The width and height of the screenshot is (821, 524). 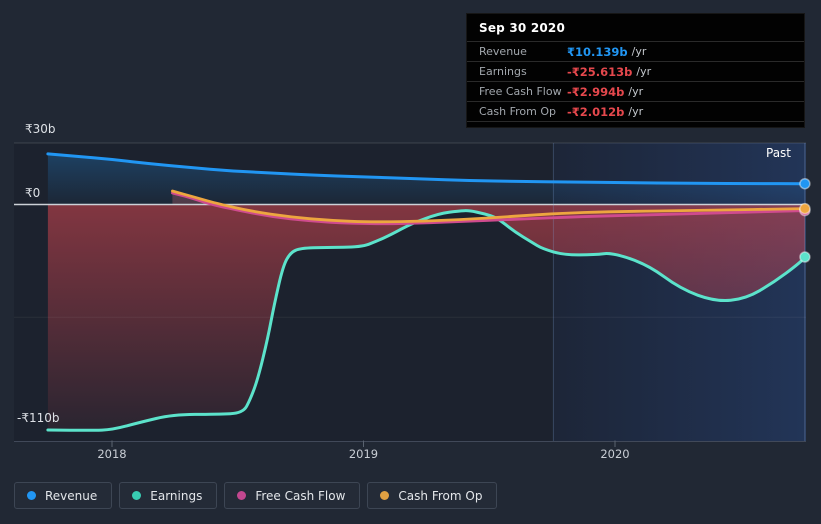 What do you see at coordinates (596, 111) in the screenshot?
I see `tooltip-row-value: -₹2.012b` at bounding box center [596, 111].